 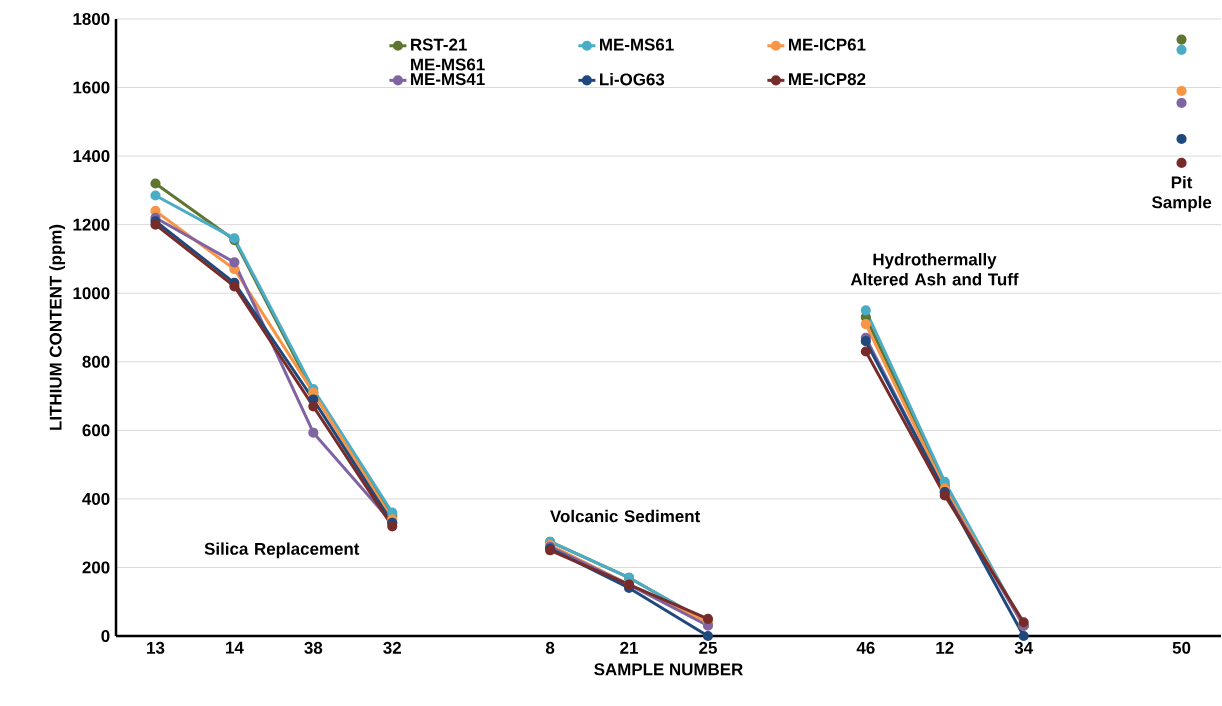 What do you see at coordinates (934, 269) in the screenshot?
I see `annotation: Hydrothermally Altered Ash and Tuff` at bounding box center [934, 269].